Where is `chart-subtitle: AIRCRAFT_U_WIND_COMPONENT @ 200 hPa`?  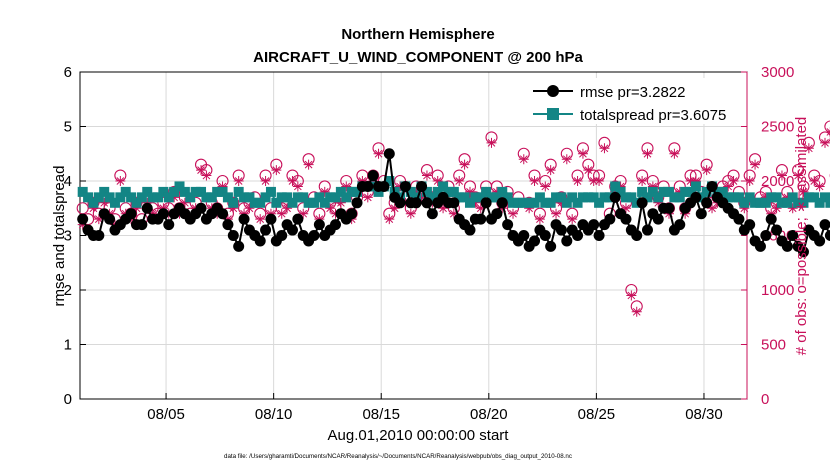
chart-subtitle: AIRCRAFT_U_WIND_COMPONENT @ 200 hPa is located at coordinates (418, 57).